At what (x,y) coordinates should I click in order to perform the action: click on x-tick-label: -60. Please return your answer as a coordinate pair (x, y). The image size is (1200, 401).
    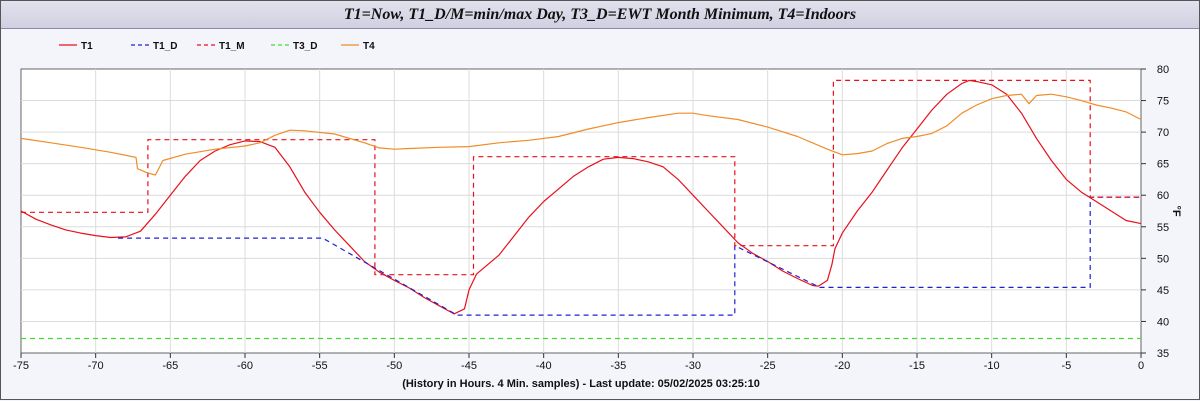
    Looking at the image, I should click on (245, 366).